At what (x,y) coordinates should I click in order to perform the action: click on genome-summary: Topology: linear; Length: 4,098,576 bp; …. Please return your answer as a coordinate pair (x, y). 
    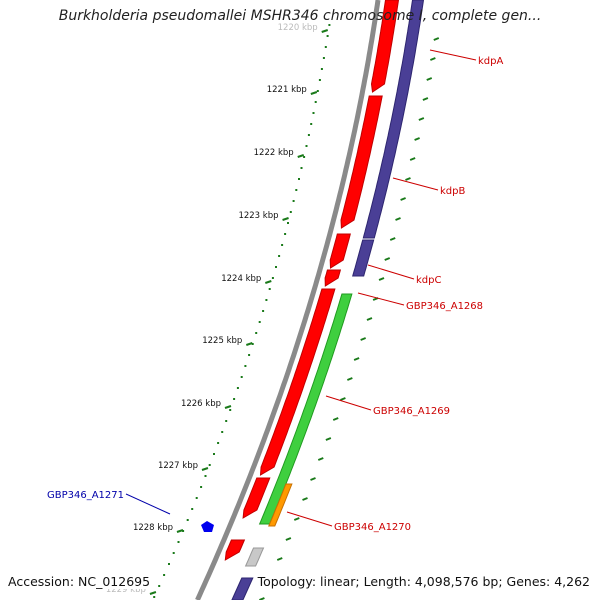
    Looking at the image, I should click on (423, 581).